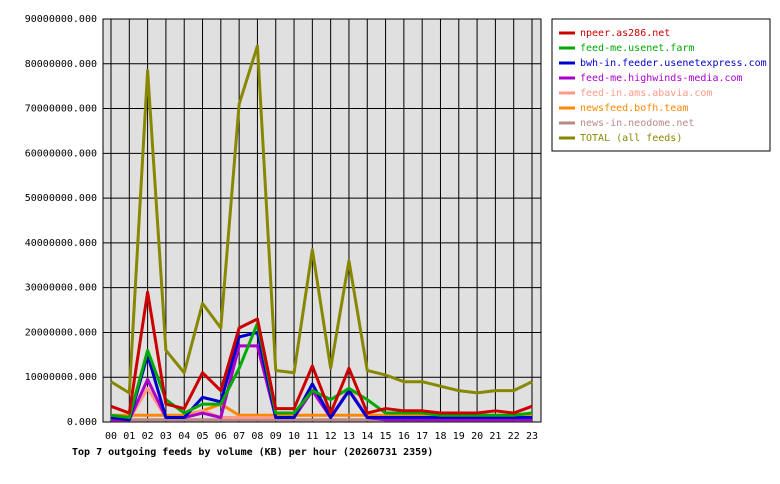  I want to click on legend-label: news-in.neodome.net, so click(637, 123).